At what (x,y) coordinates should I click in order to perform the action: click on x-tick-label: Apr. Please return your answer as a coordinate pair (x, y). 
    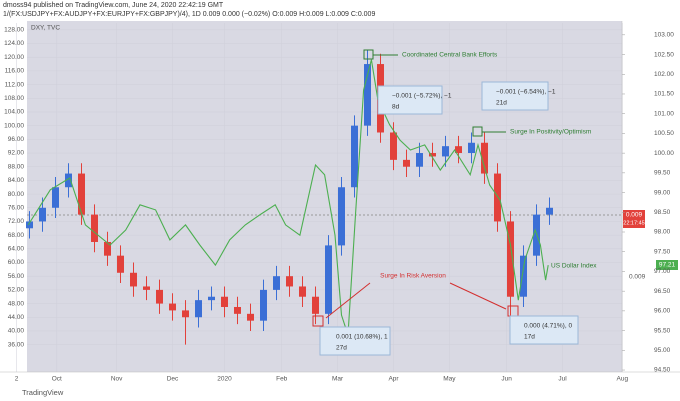
    Looking at the image, I should click on (393, 379).